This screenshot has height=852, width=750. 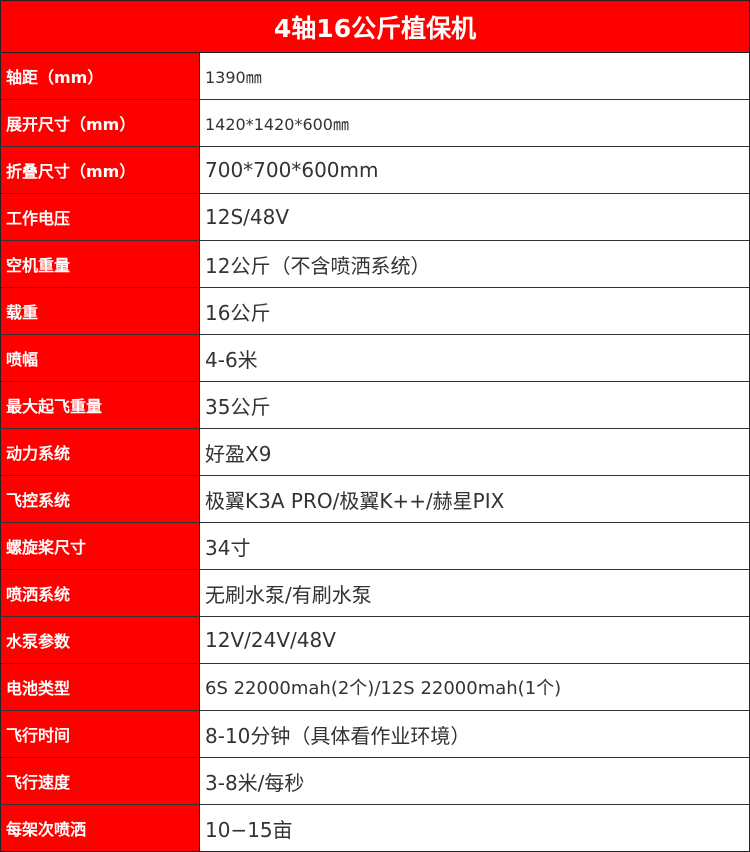 What do you see at coordinates (474, 76) in the screenshot?
I see `spec-value: 1390㎜` at bounding box center [474, 76].